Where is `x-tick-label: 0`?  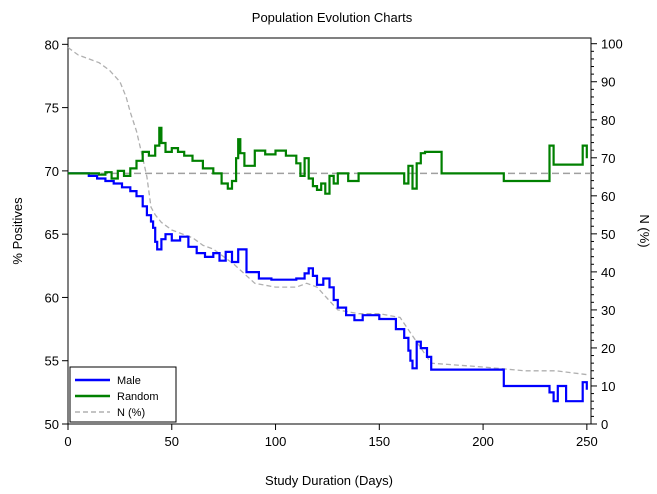 x-tick-label: 0 is located at coordinates (67, 441).